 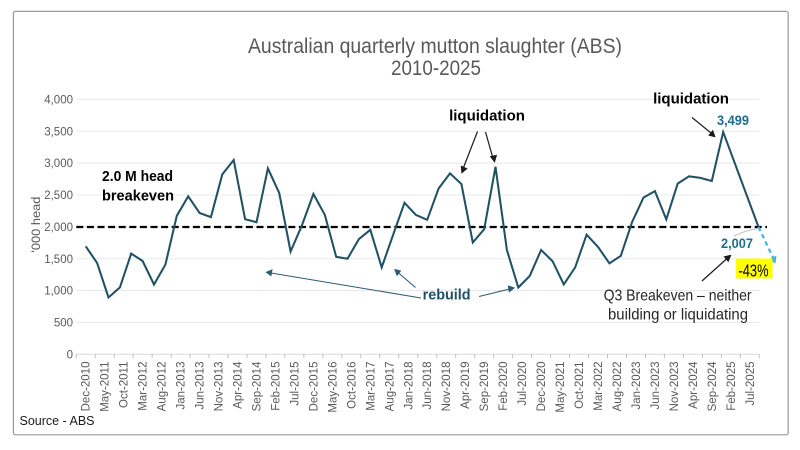 What do you see at coordinates (732, 386) in the screenshot?
I see `svg-text: Feb-2025` at bounding box center [732, 386].